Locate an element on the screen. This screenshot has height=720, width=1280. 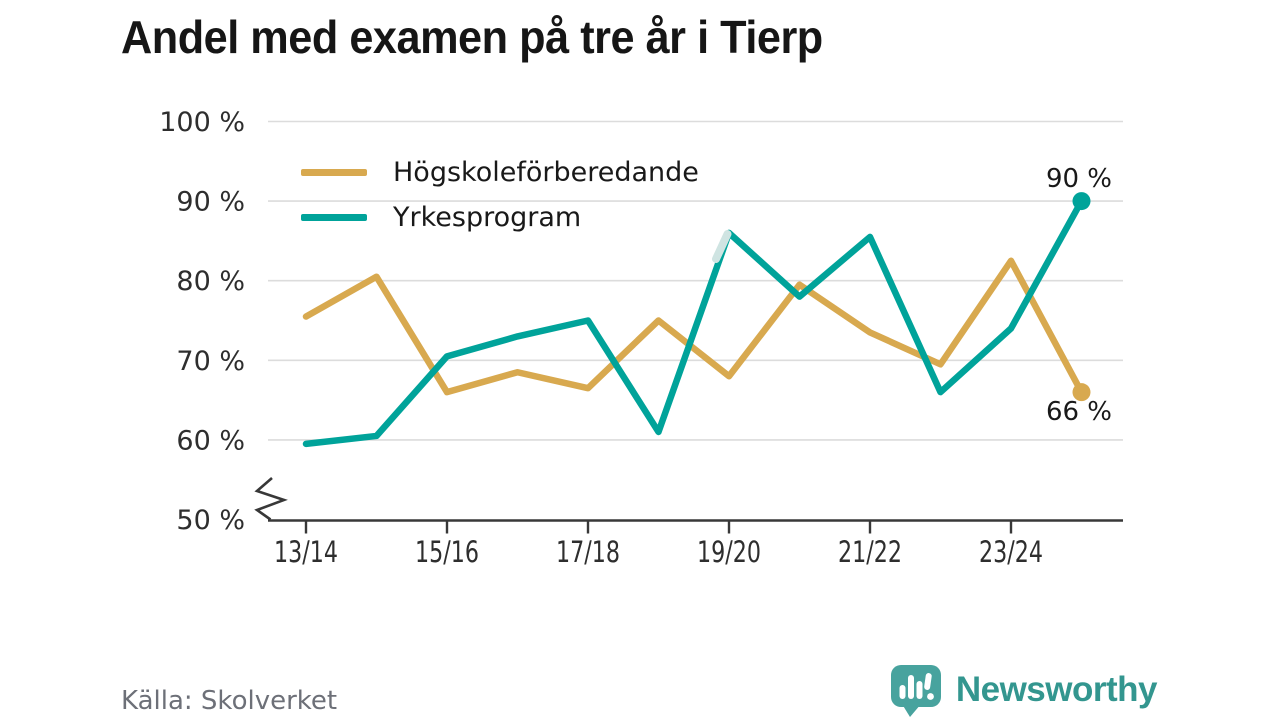
peak-highlight-segment is located at coordinates (722, 246).